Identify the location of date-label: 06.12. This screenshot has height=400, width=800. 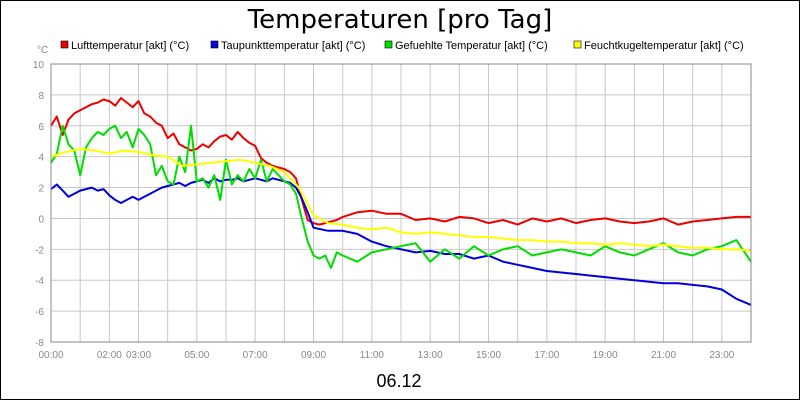
(398, 381).